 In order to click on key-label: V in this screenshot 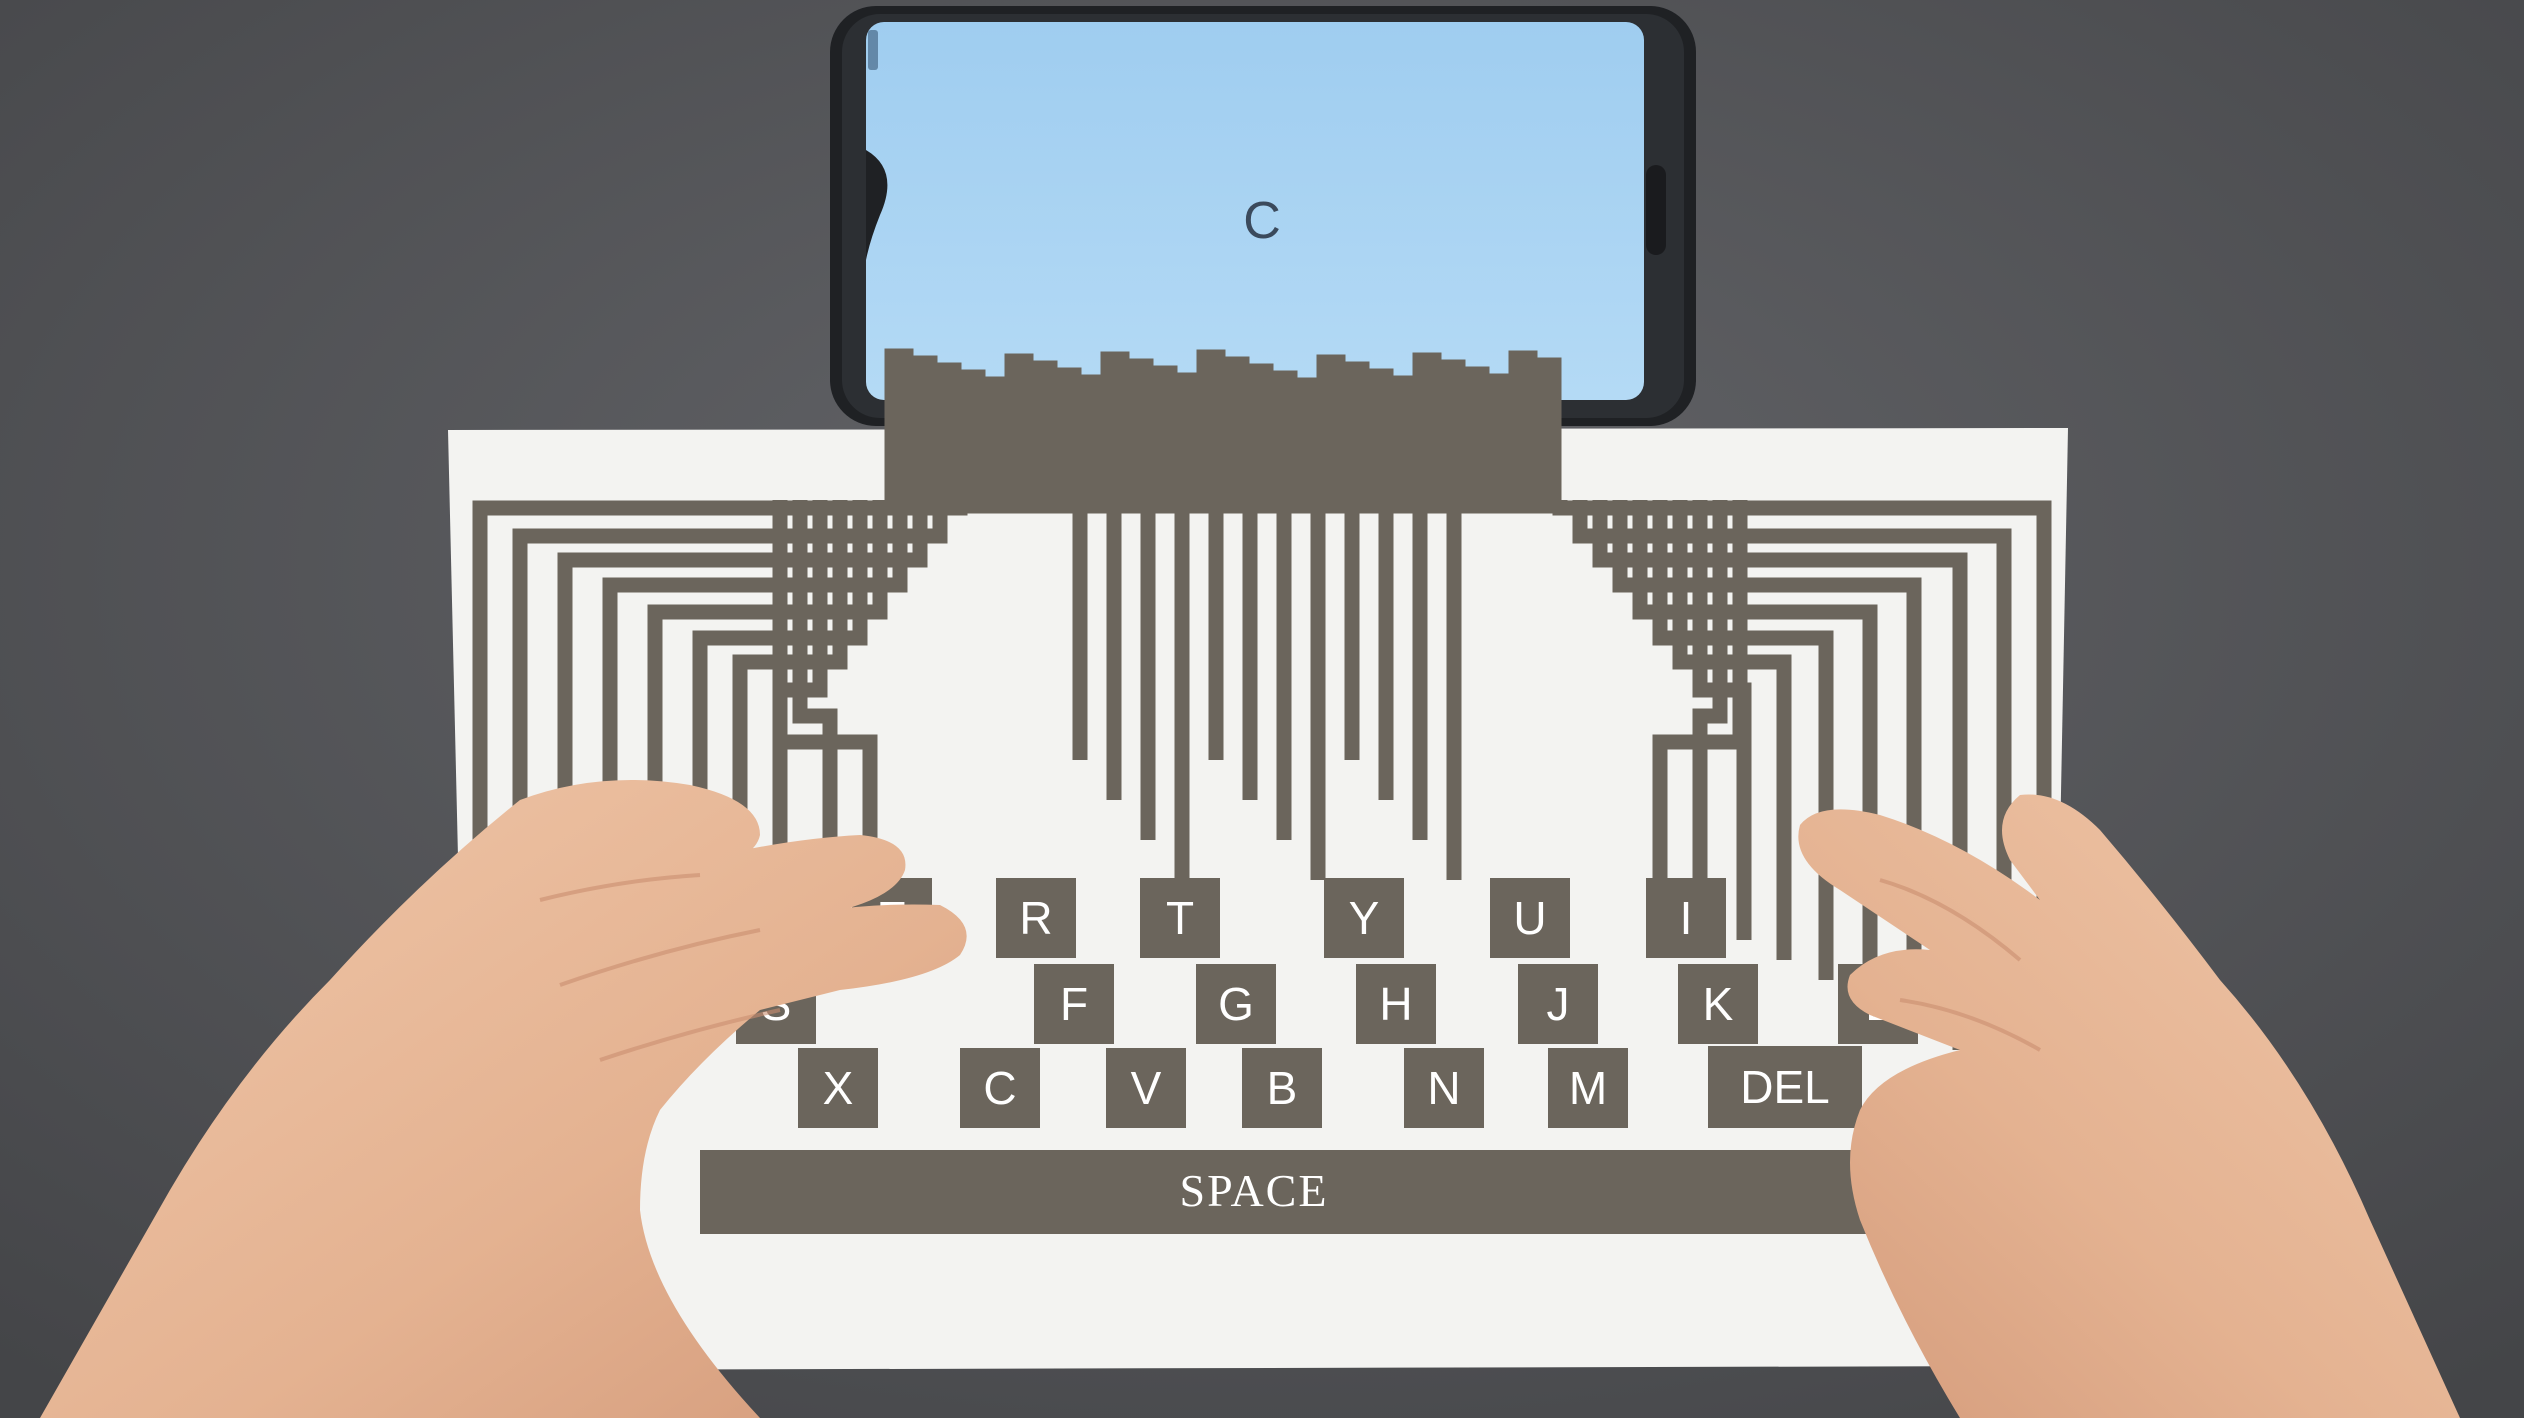, I will do `click(1146, 1088)`.